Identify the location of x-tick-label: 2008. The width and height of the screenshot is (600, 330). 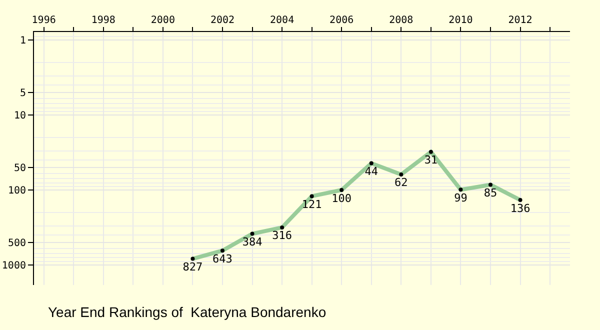
(401, 20).